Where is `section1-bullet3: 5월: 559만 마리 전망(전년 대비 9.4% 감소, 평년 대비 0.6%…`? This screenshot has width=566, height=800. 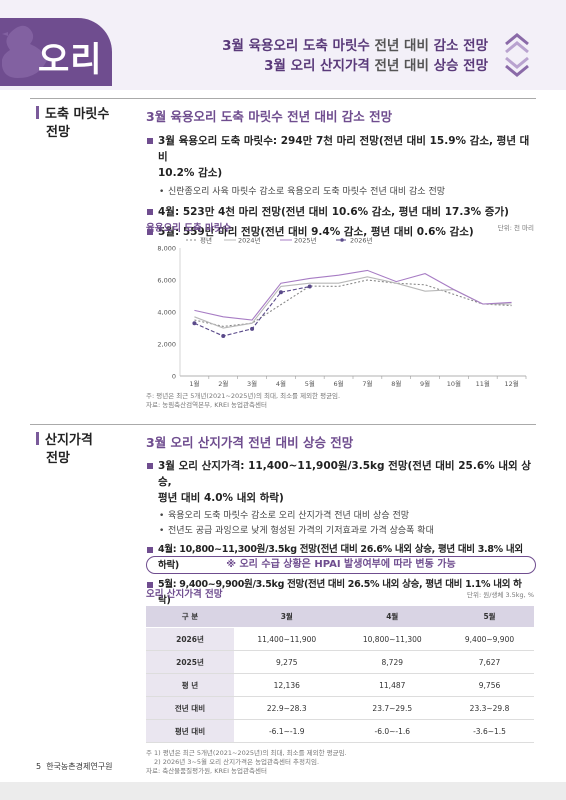 section1-bullet3: 5월: 559만 마리 전망(전년 대비 9.4% 감소, 평년 대비 0.6%… is located at coordinates (340, 232).